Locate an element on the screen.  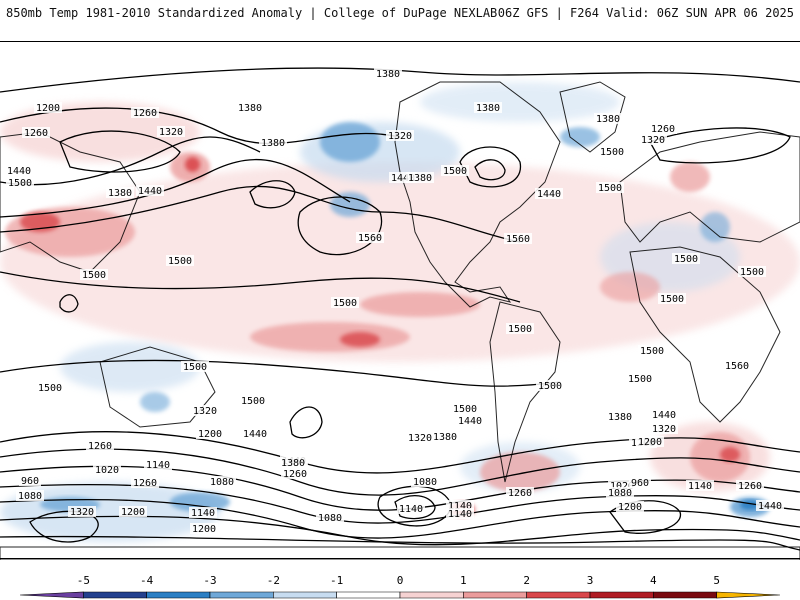
contour-label: 960 is located at coordinates (30, 481).